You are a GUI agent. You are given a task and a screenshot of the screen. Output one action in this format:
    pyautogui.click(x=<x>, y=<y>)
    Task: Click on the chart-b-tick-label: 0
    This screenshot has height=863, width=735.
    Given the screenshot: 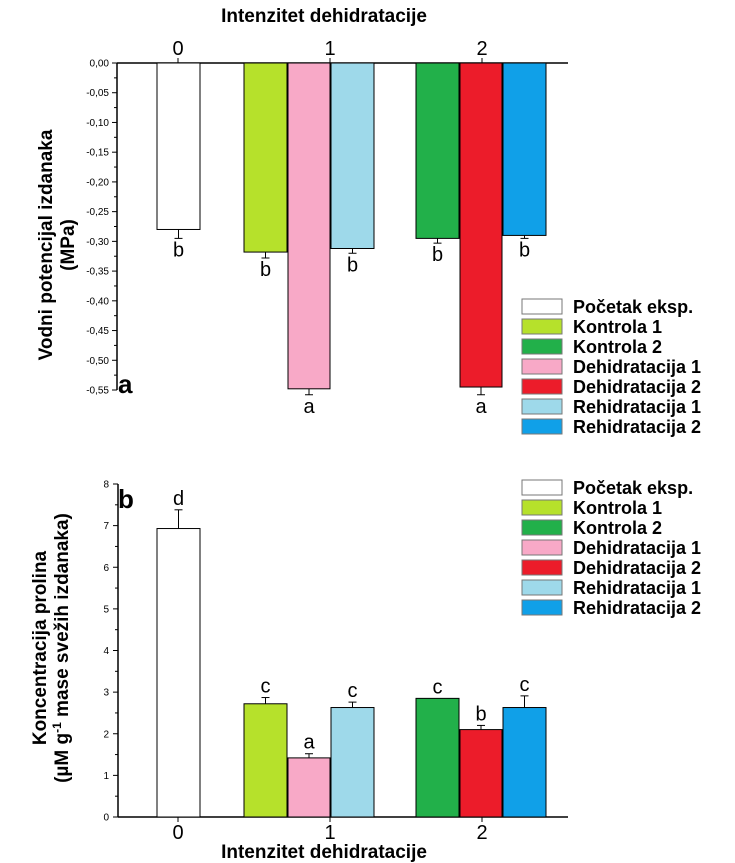 What is the action you would take?
    pyautogui.click(x=106, y=818)
    